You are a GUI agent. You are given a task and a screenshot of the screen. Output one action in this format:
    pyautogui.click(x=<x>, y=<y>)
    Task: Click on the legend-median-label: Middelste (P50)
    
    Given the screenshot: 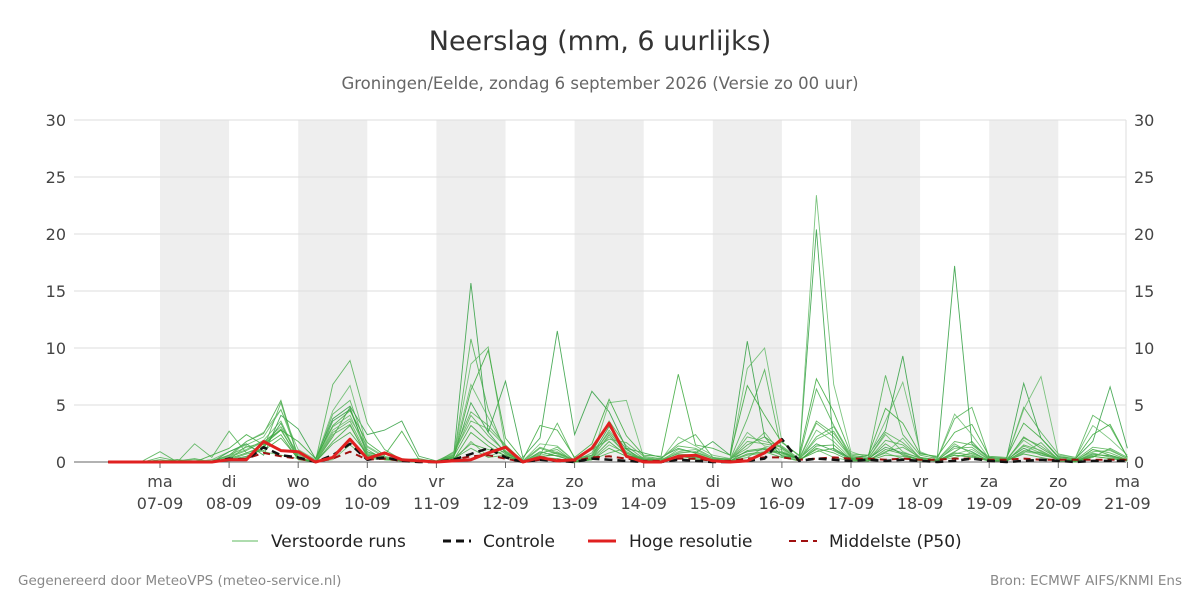 What is the action you would take?
    pyautogui.click(x=895, y=542)
    